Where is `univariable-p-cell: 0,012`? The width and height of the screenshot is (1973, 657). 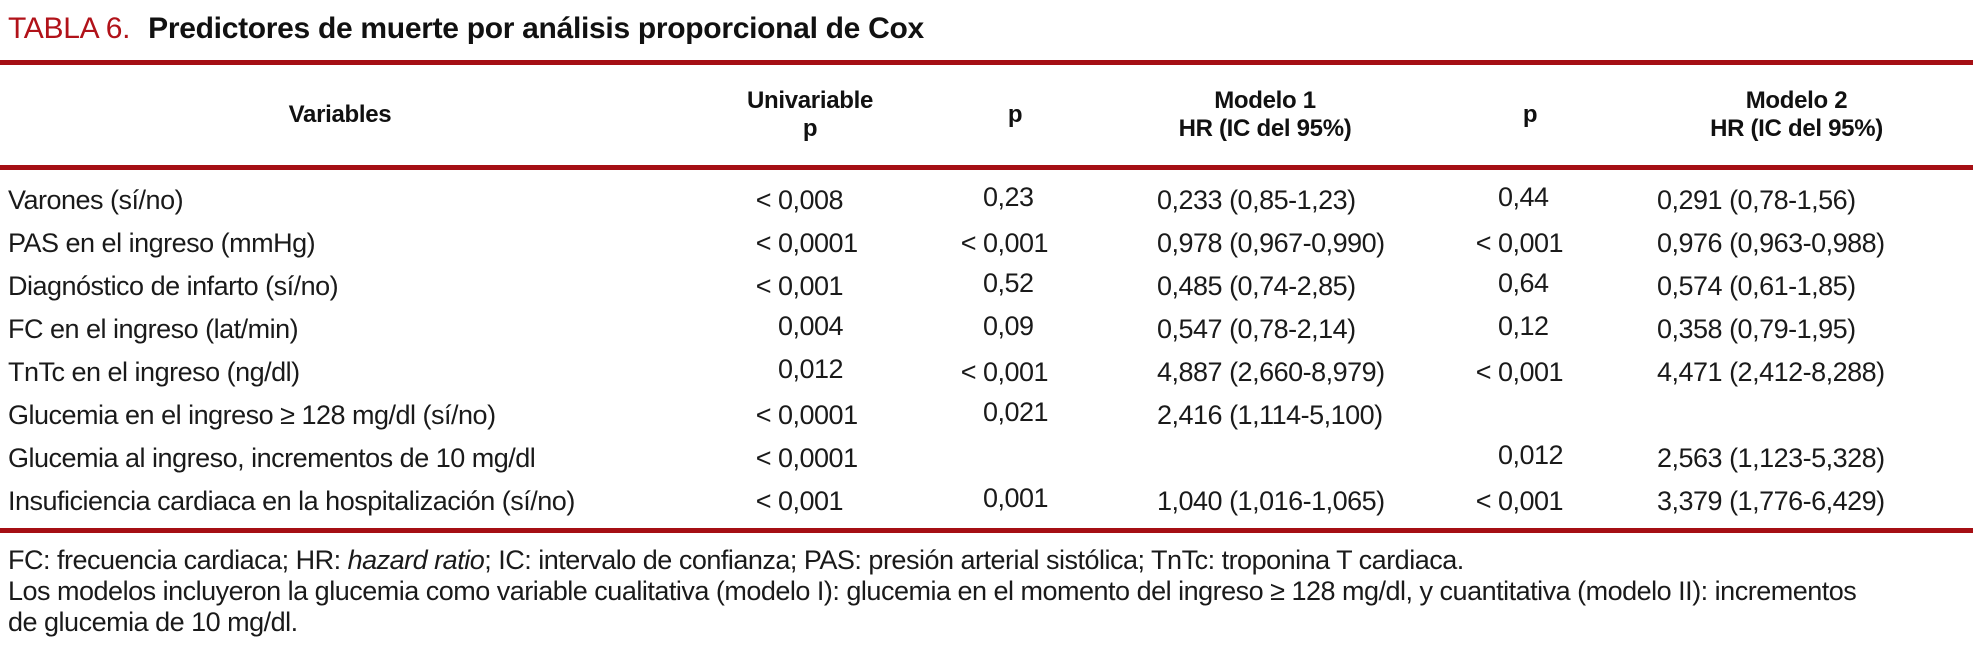 univariable-p-cell: 0,012 is located at coordinates (810, 372).